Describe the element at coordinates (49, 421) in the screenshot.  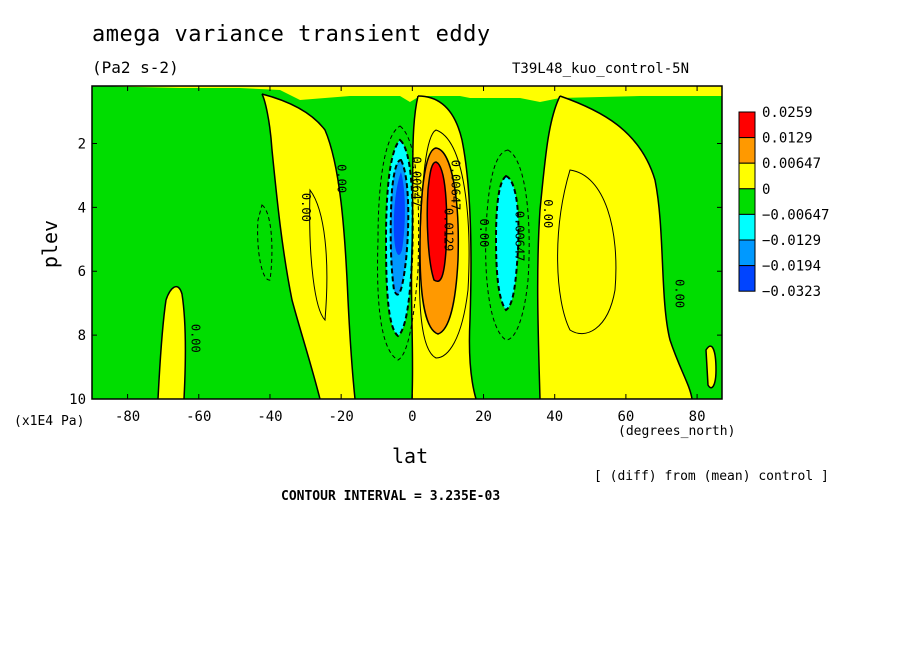
I see `y-scale-note: (x1E4 Pa)` at that location.